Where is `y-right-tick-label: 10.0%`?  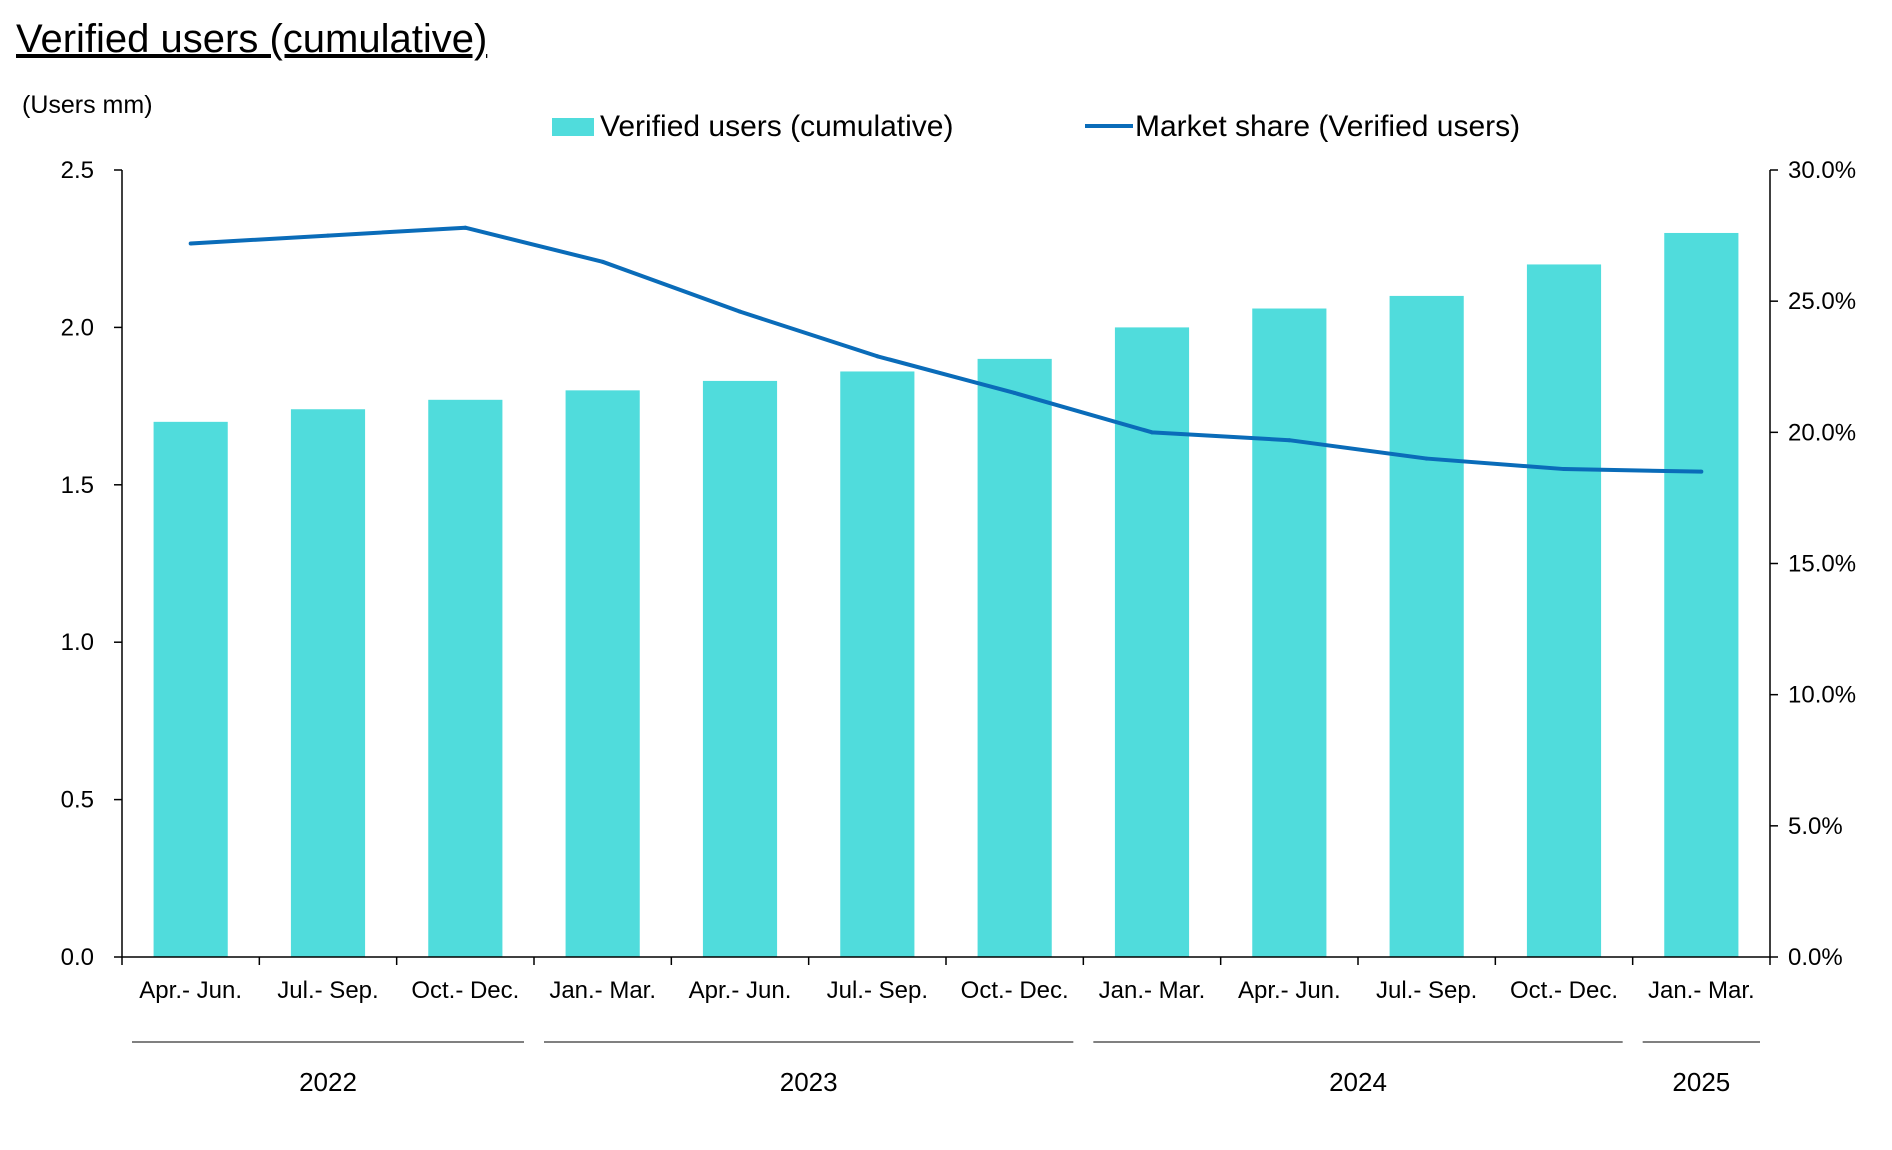
y-right-tick-label: 10.0% is located at coordinates (1822, 695).